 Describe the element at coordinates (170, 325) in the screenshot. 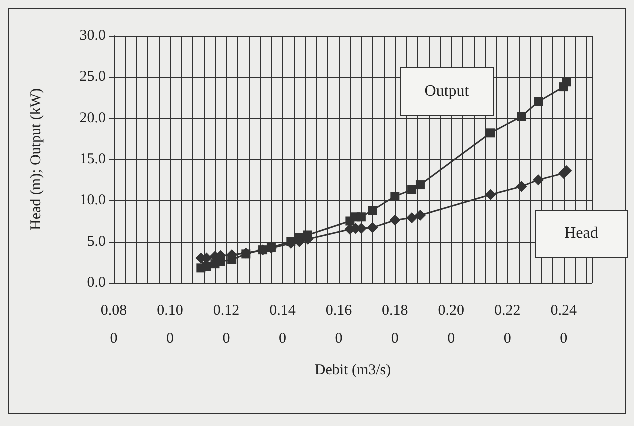

I see `x-tick-label: 0.100` at that location.